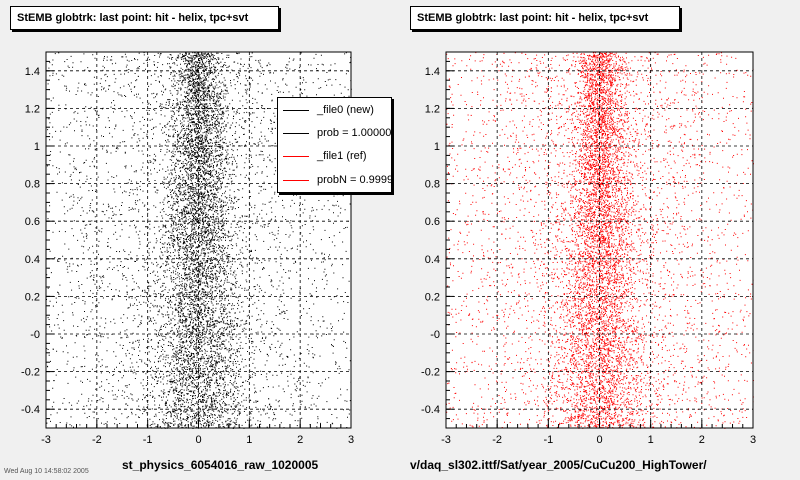 The width and height of the screenshot is (800, 480). I want to click on panel-left-footer: st_physics_6054016_raw_1020005, so click(220, 465).